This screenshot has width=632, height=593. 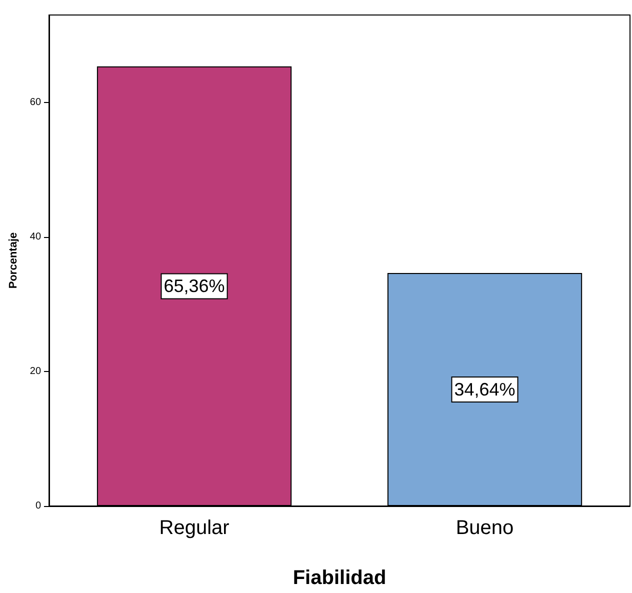 I want to click on y-tick-label: 0, so click(x=38, y=506).